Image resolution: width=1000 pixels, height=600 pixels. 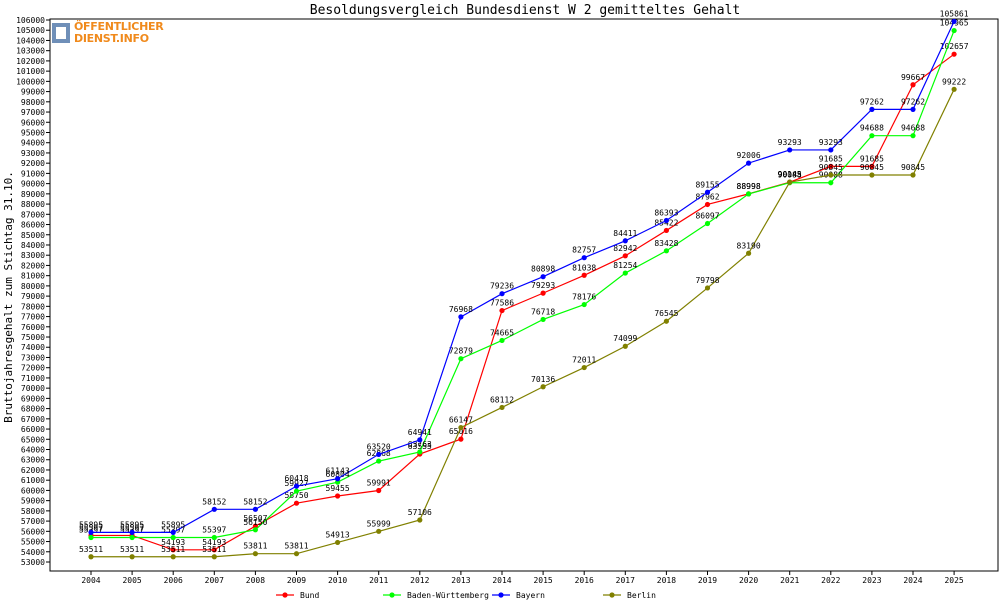 What do you see at coordinates (33, 357) in the screenshot?
I see `y-tick-label: 73000` at bounding box center [33, 357].